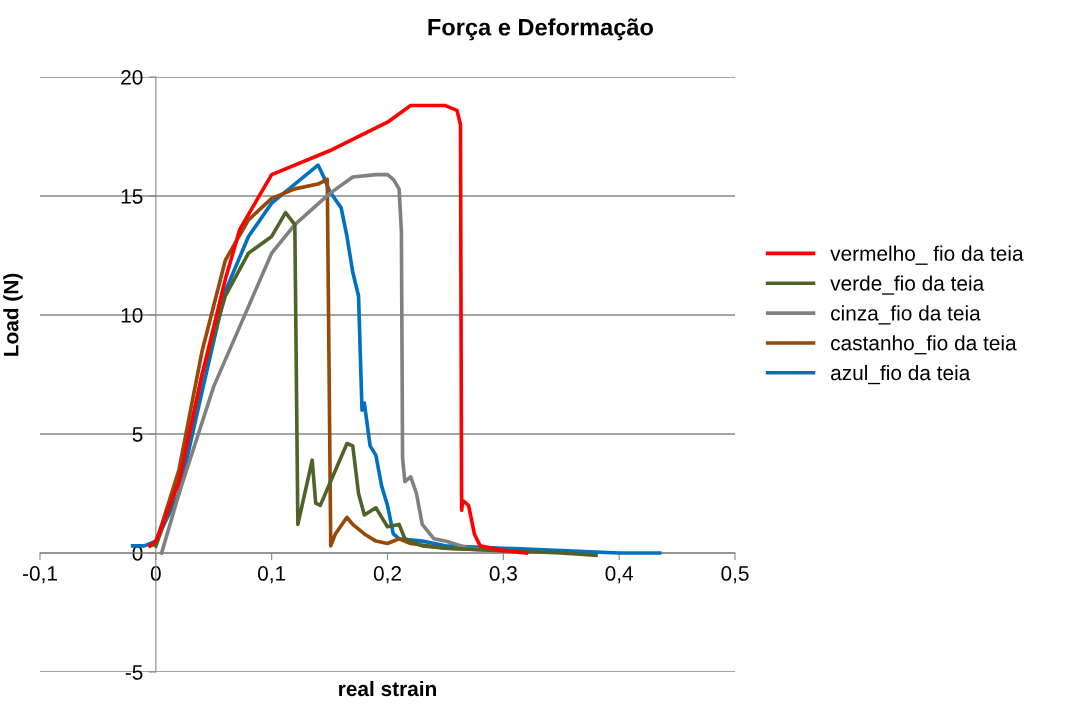 The height and width of the screenshot is (705, 1087). I want to click on x-tick-label: 0,4, so click(619, 575).